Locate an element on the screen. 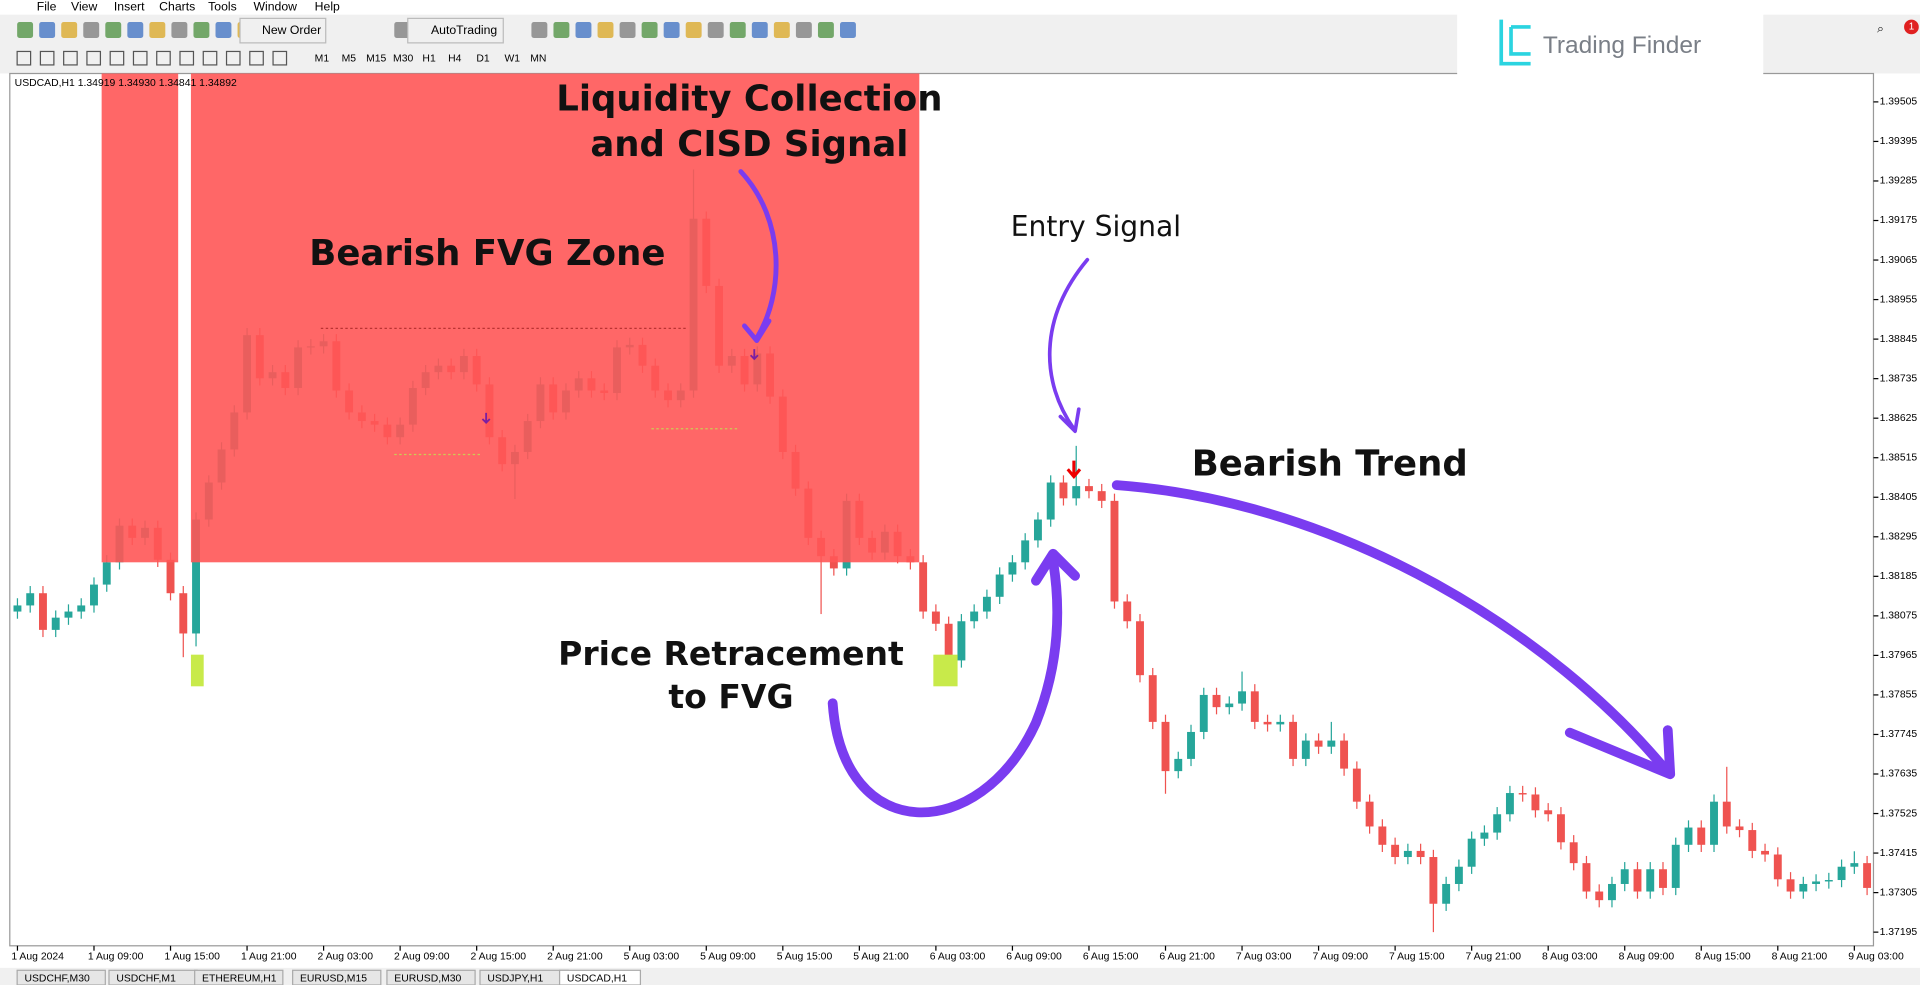 The height and width of the screenshot is (985, 1920). annotation: Price Retracement is located at coordinates (731, 653).